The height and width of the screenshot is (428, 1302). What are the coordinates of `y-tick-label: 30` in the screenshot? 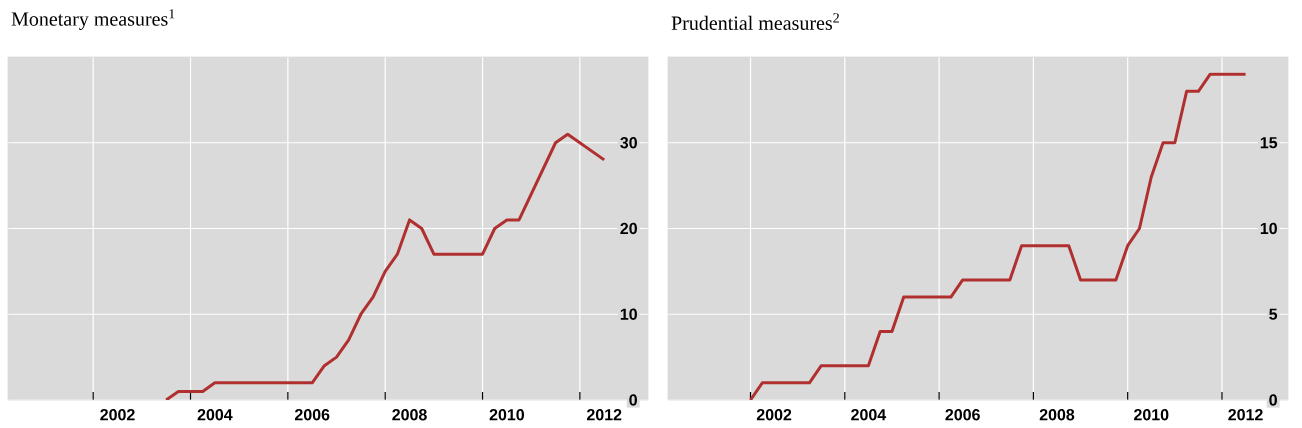 It's located at (628, 143).